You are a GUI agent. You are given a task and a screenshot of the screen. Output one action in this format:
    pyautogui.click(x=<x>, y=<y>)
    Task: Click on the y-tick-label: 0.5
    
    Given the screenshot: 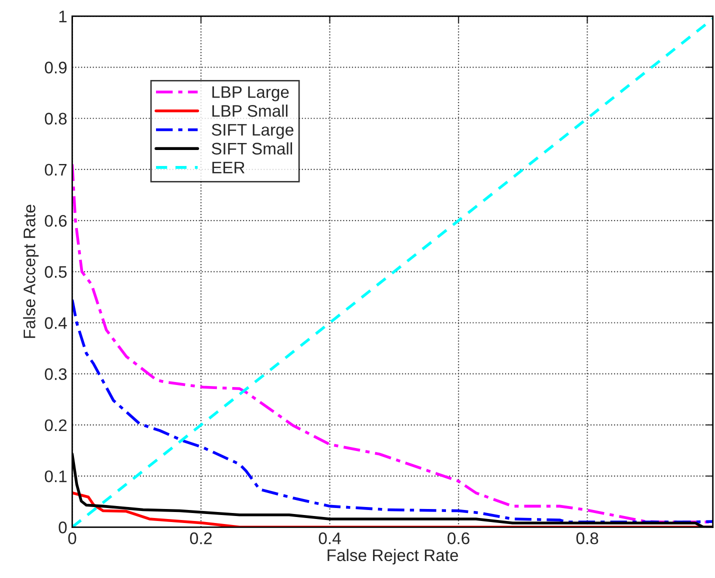 What is the action you would take?
    pyautogui.click(x=55, y=272)
    